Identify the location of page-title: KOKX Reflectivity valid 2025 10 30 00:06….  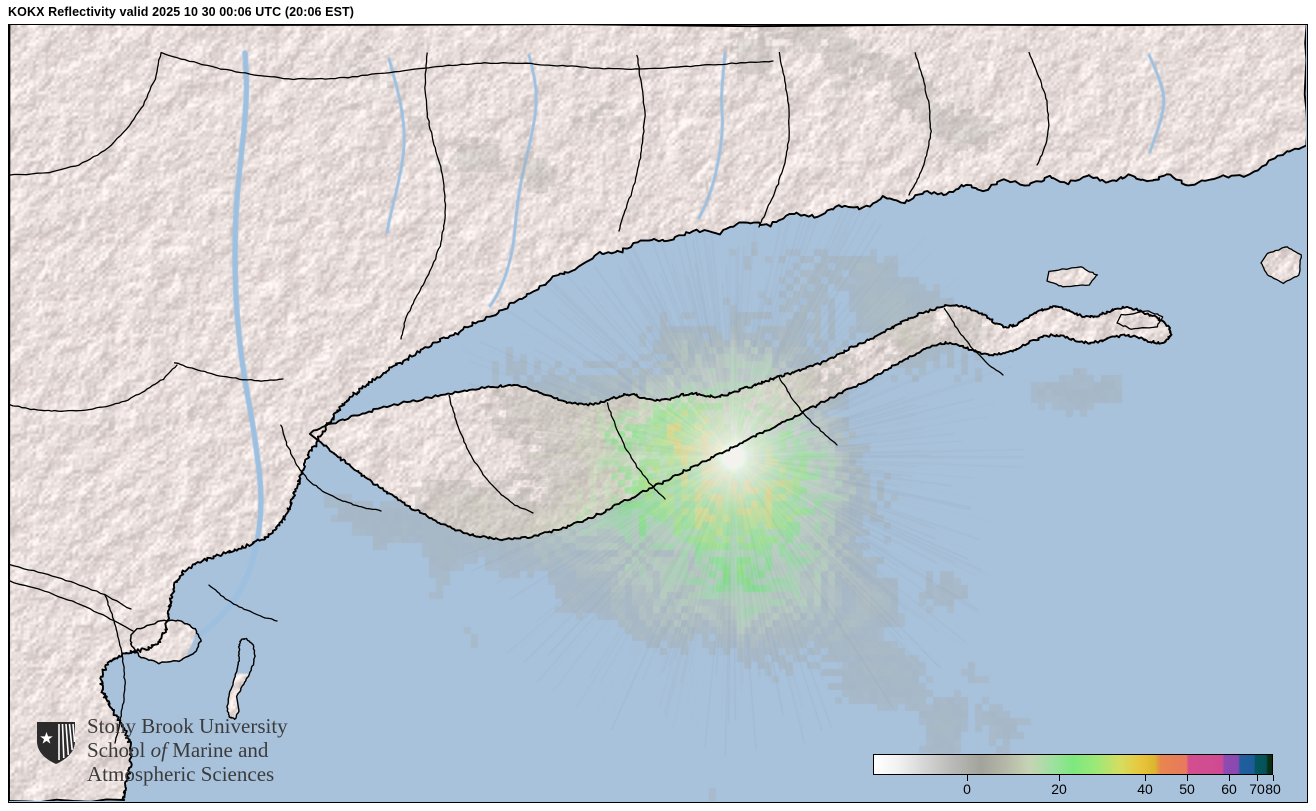
(181, 12).